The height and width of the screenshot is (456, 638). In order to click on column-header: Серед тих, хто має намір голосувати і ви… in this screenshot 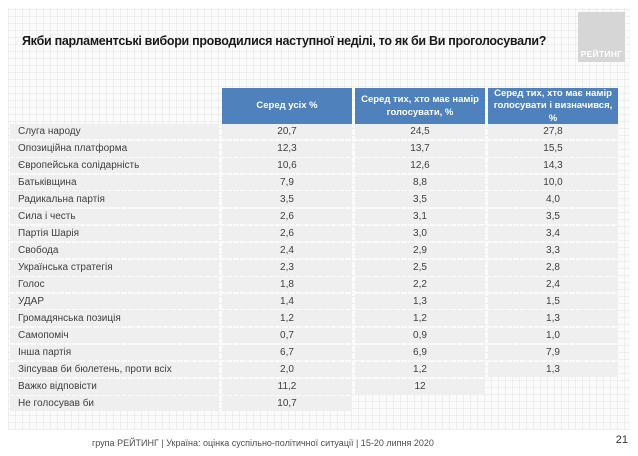, I will do `click(553, 107)`.